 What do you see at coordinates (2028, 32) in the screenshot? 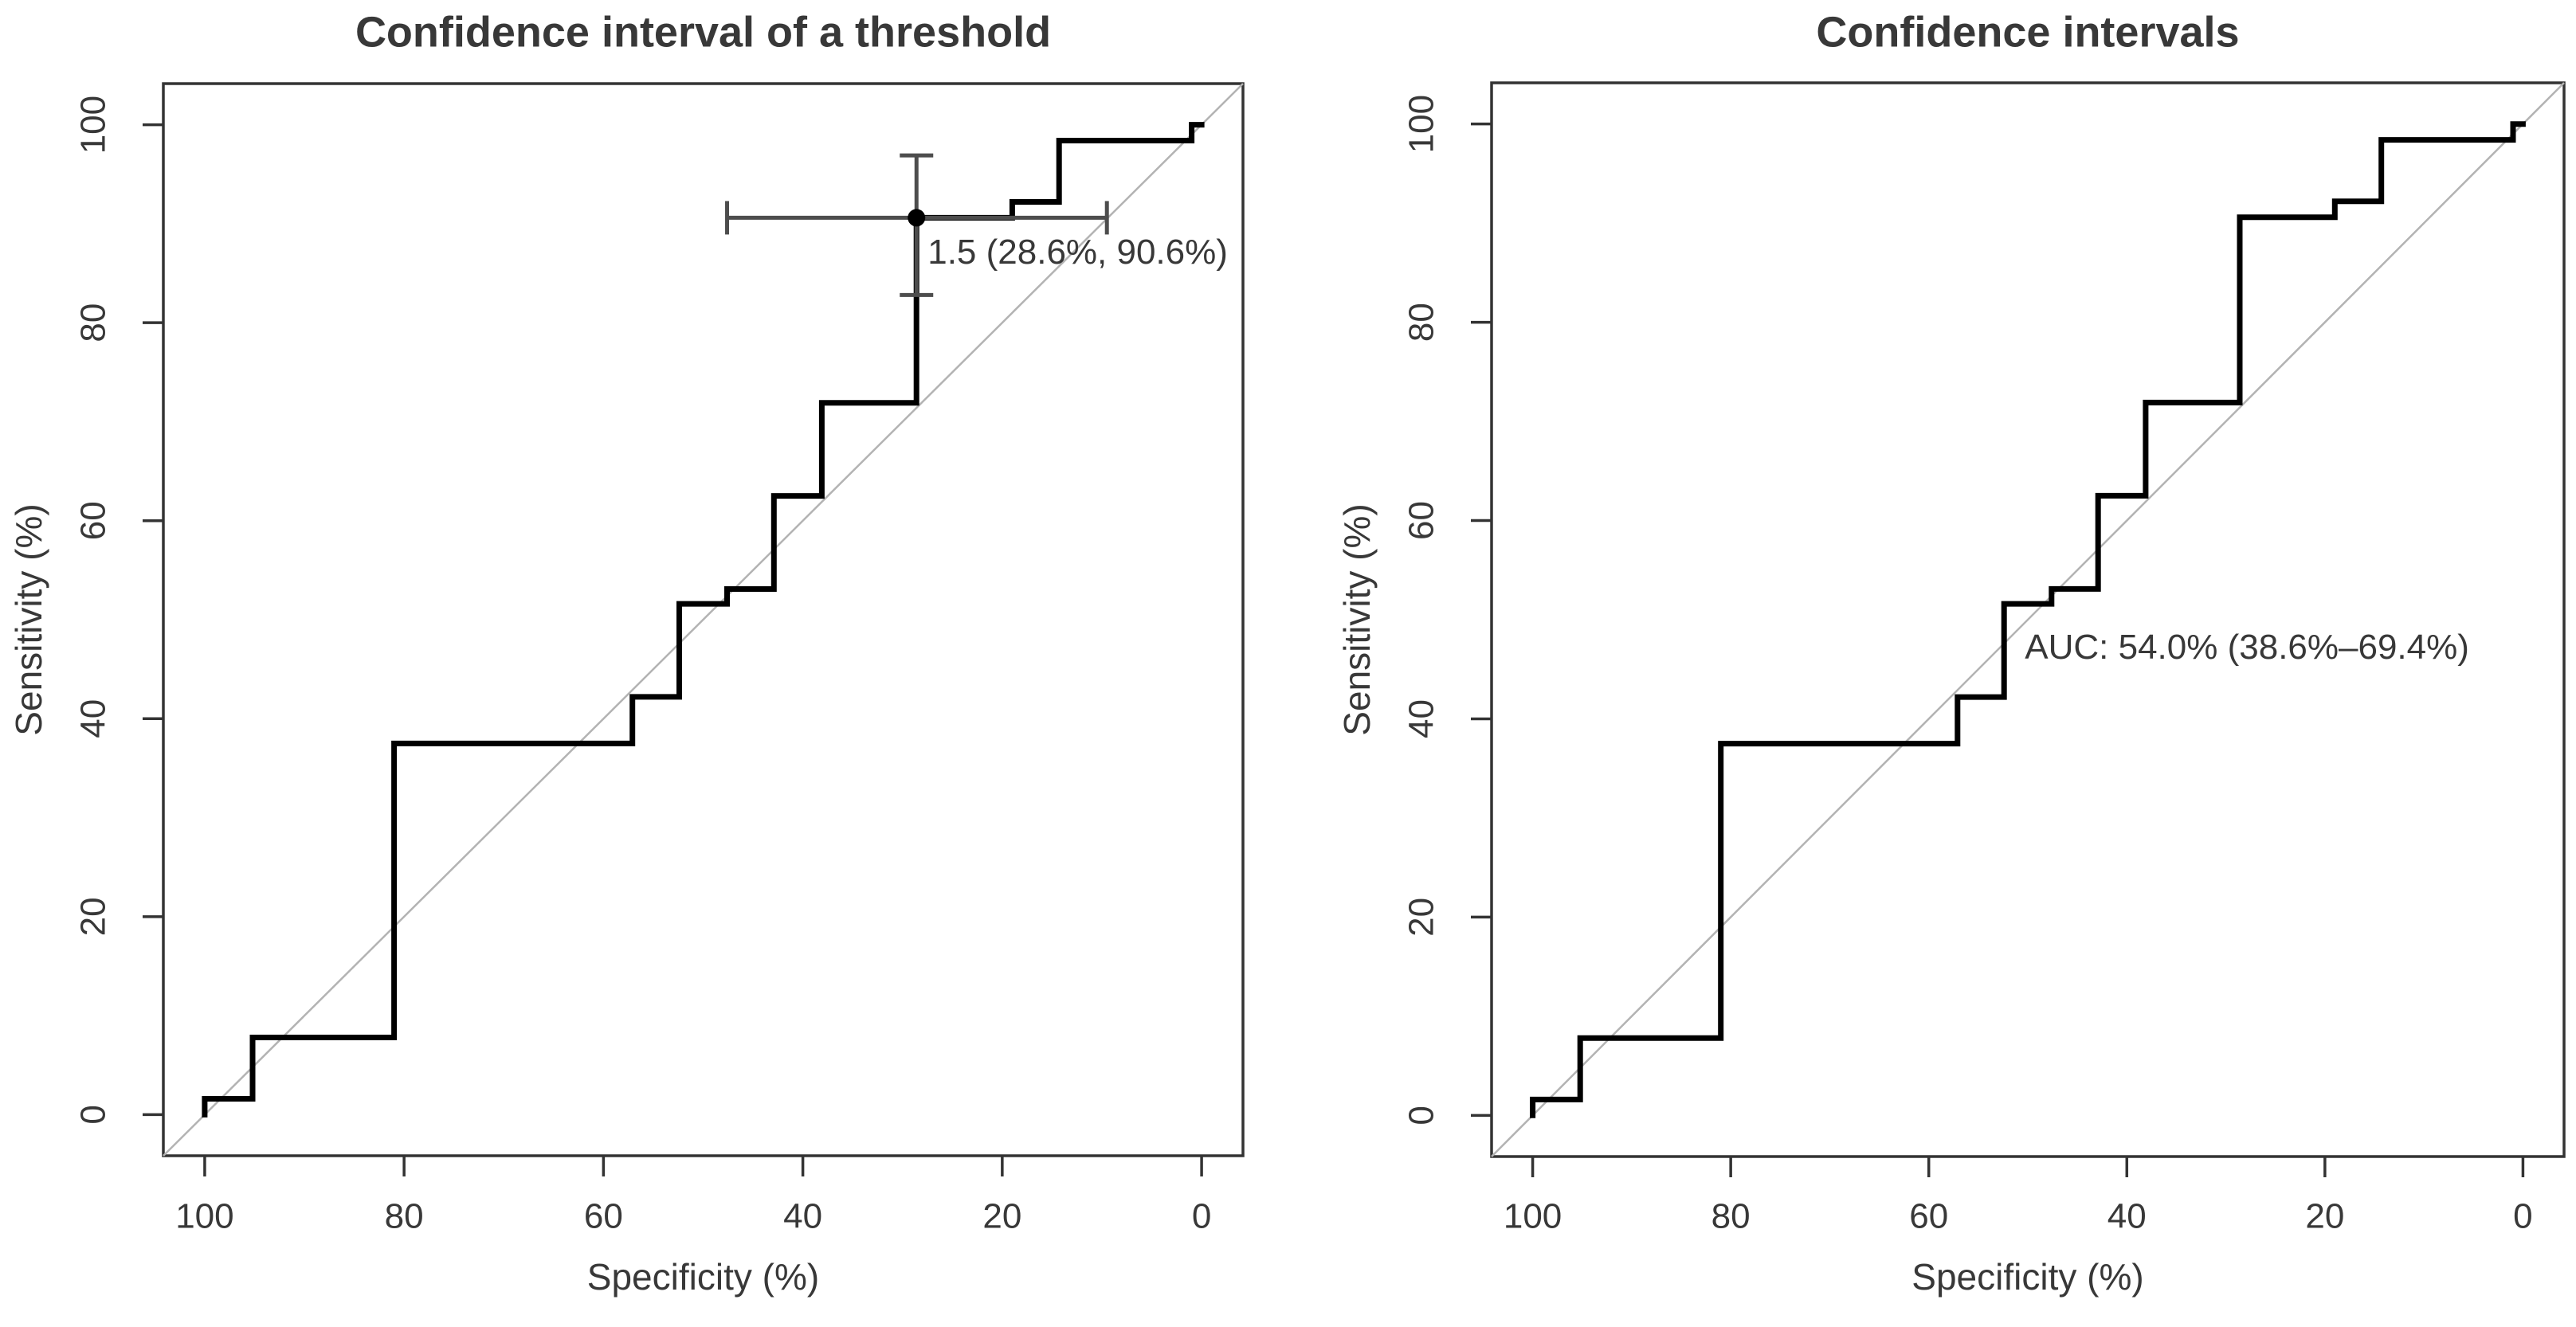
I see `panel-title: Confidence intervals` at bounding box center [2028, 32].